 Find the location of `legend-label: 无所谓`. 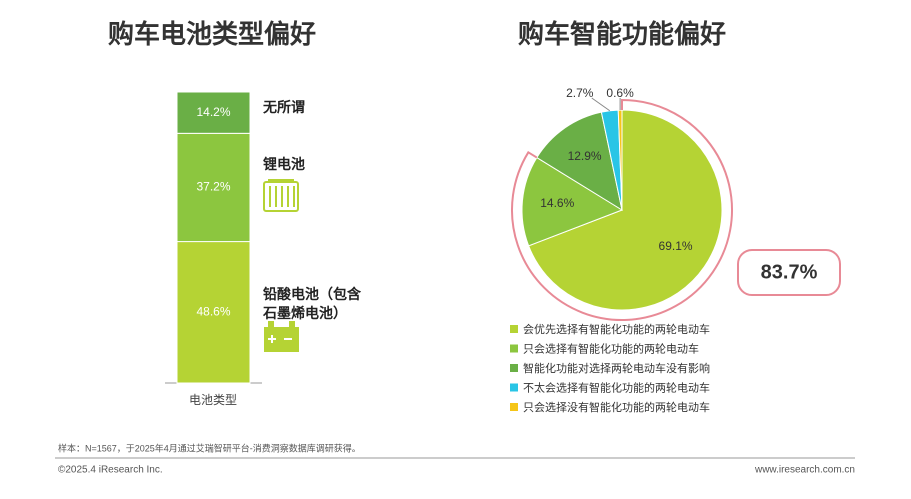

legend-label: 无所谓 is located at coordinates (284, 107).